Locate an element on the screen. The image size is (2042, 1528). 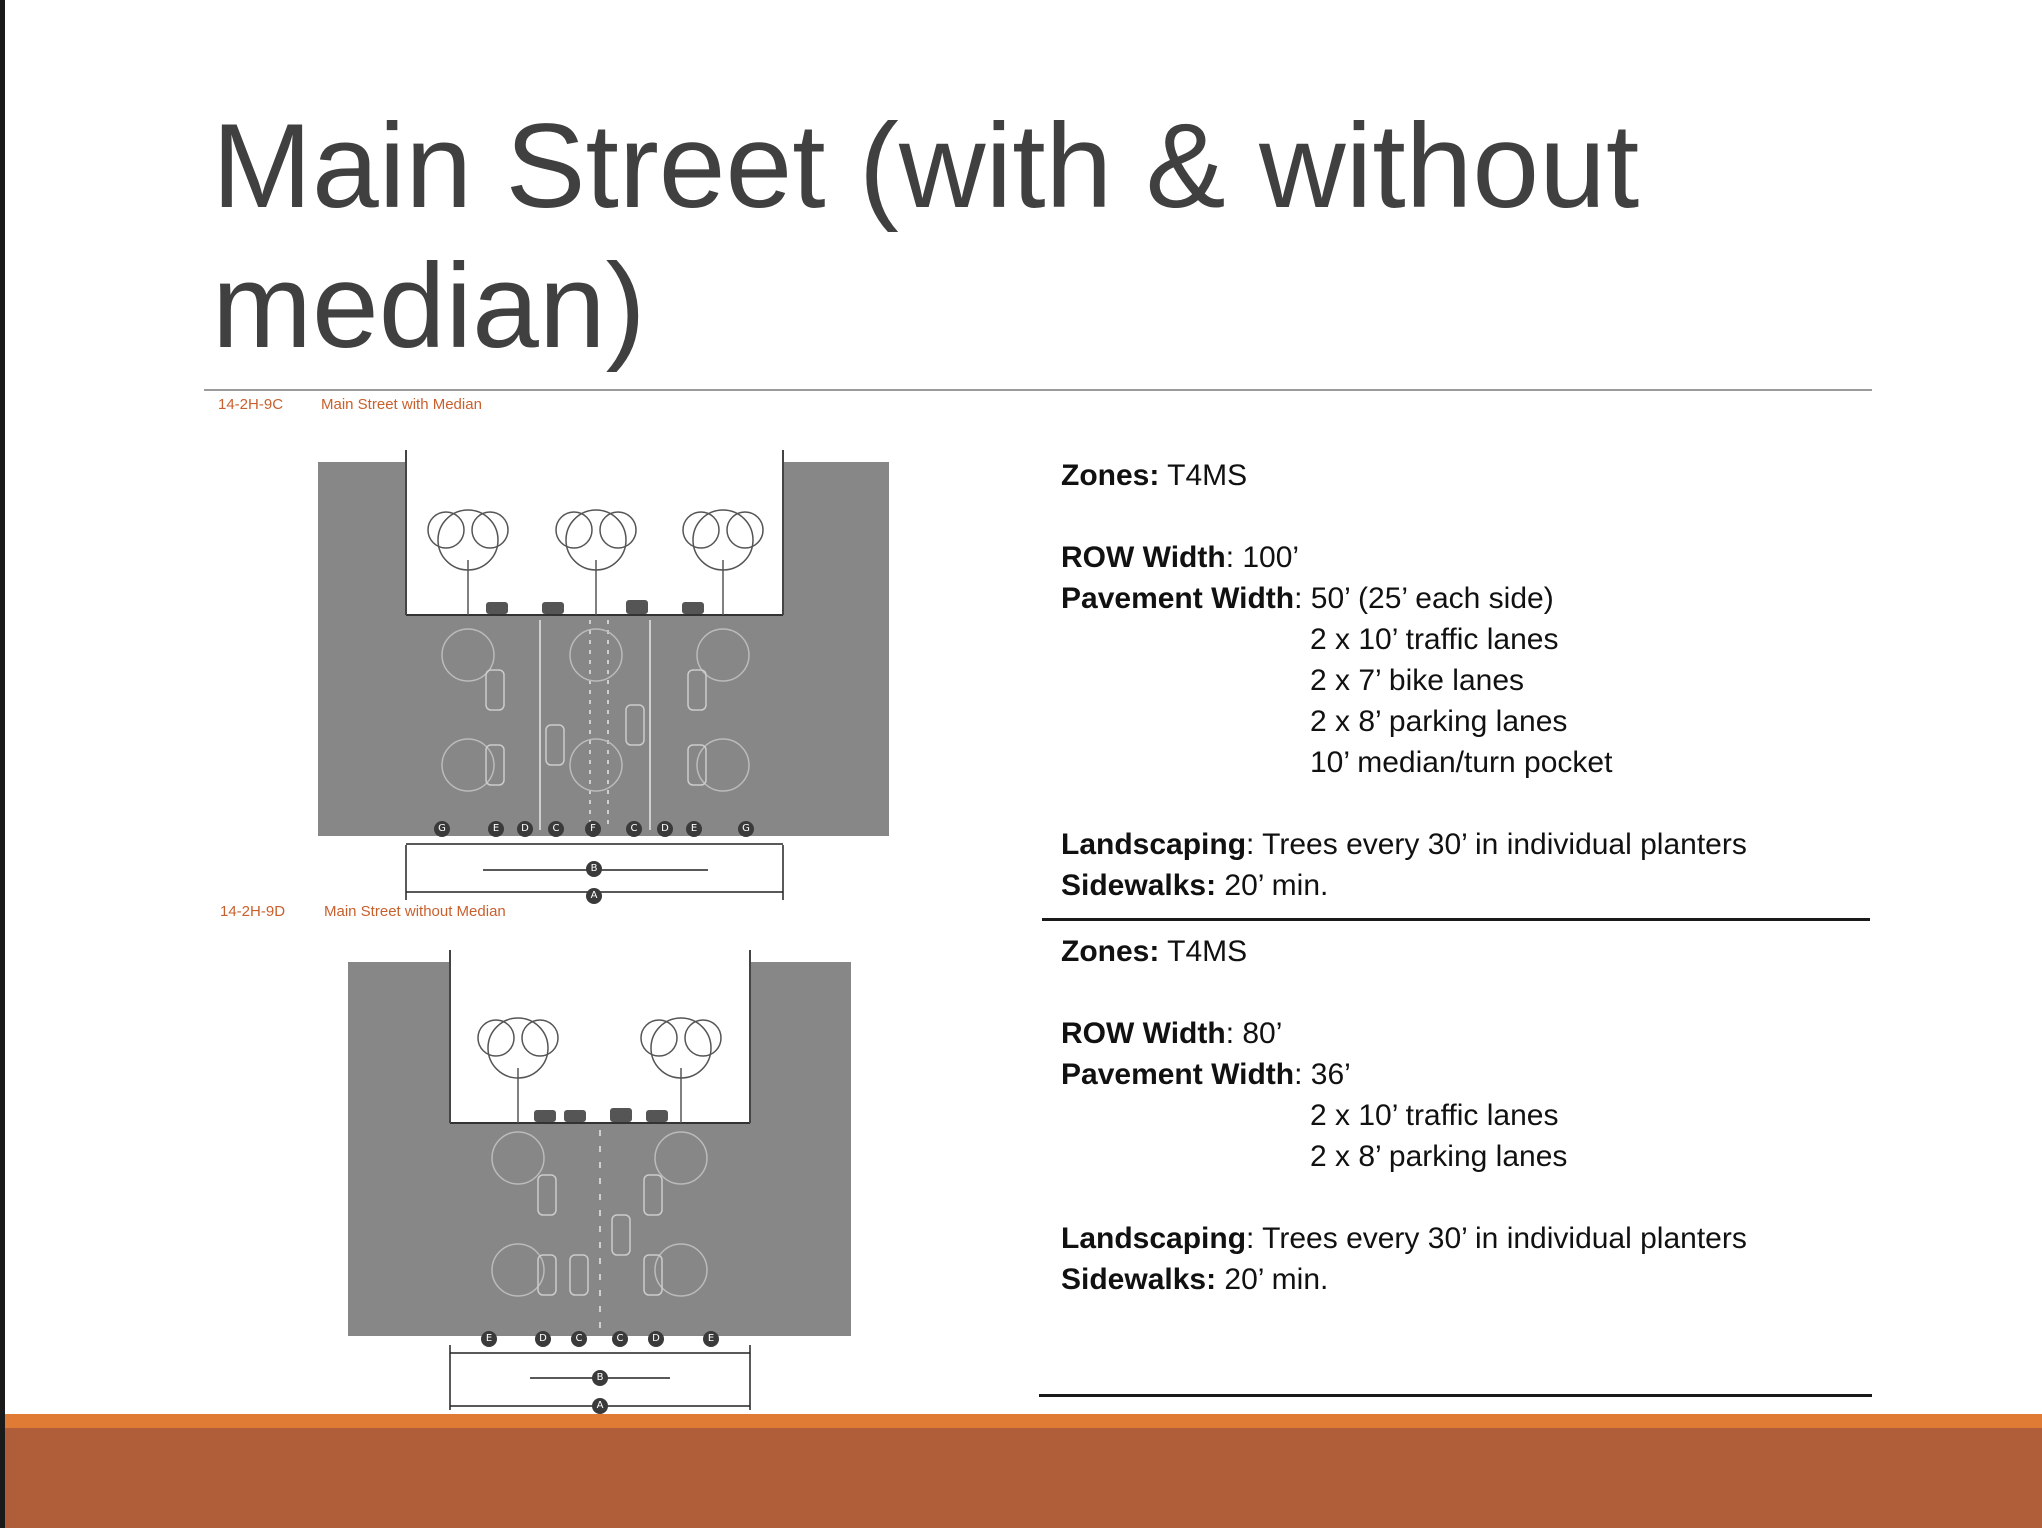
title-divider is located at coordinates (1038, 390).